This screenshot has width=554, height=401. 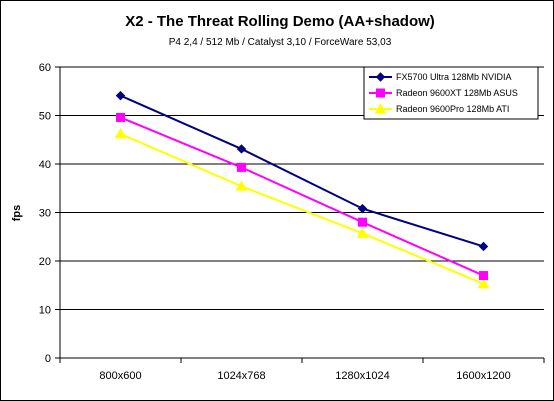 I want to click on x-tick-label: 1024x768, so click(x=241, y=376).